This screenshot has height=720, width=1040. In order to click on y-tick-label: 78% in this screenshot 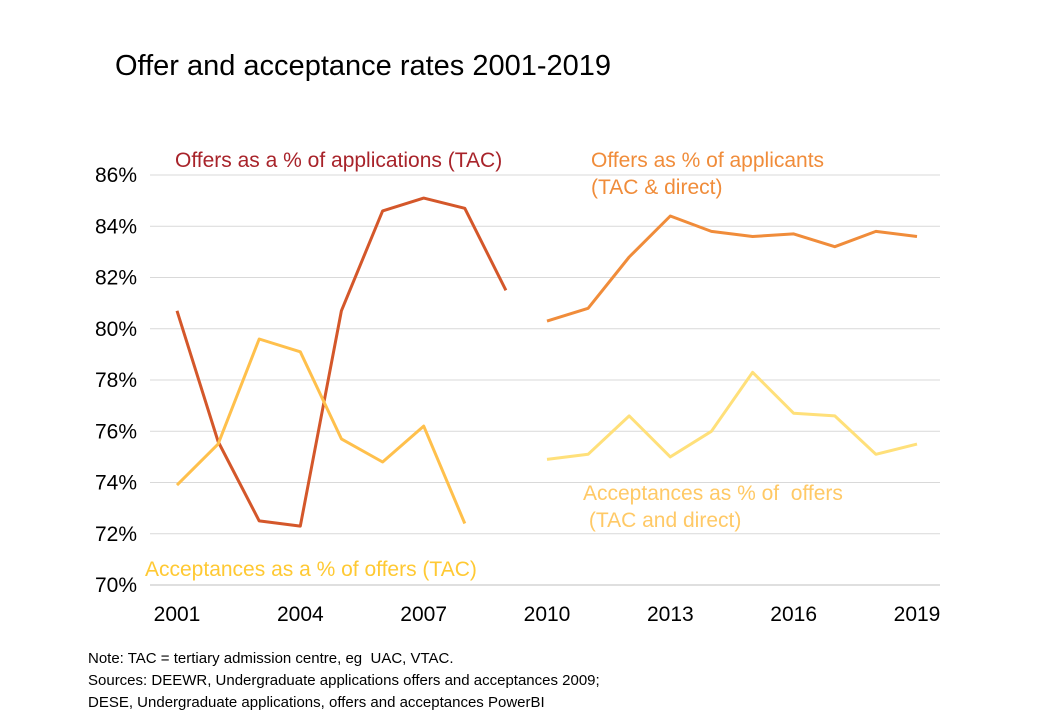, I will do `click(116, 380)`.